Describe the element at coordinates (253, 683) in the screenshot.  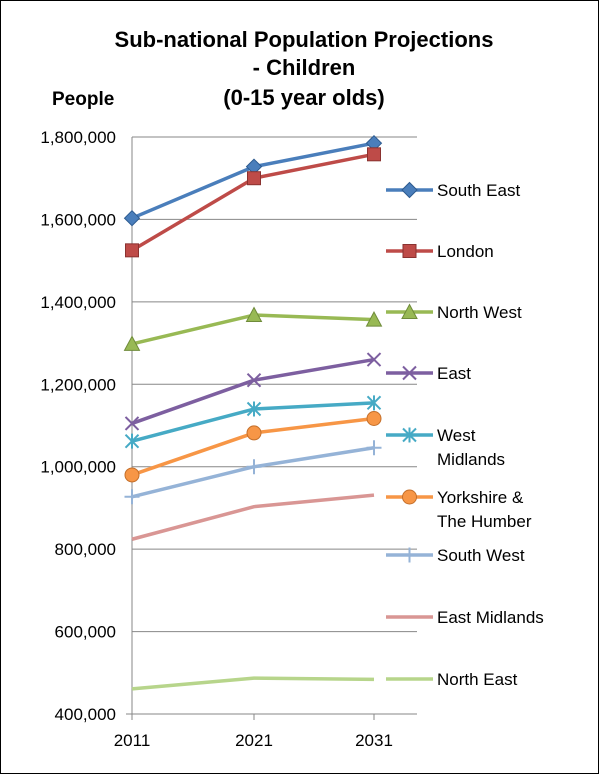
I see `series-line-north-east` at that location.